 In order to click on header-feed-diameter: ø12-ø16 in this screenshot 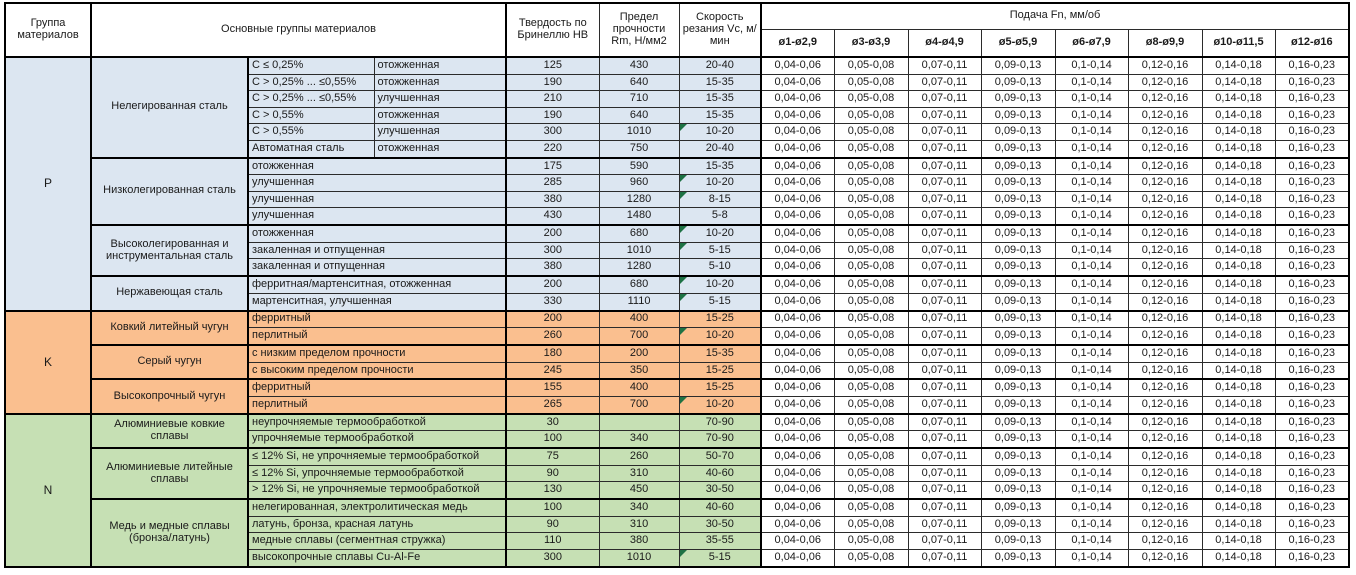, I will do `click(1312, 43)`.